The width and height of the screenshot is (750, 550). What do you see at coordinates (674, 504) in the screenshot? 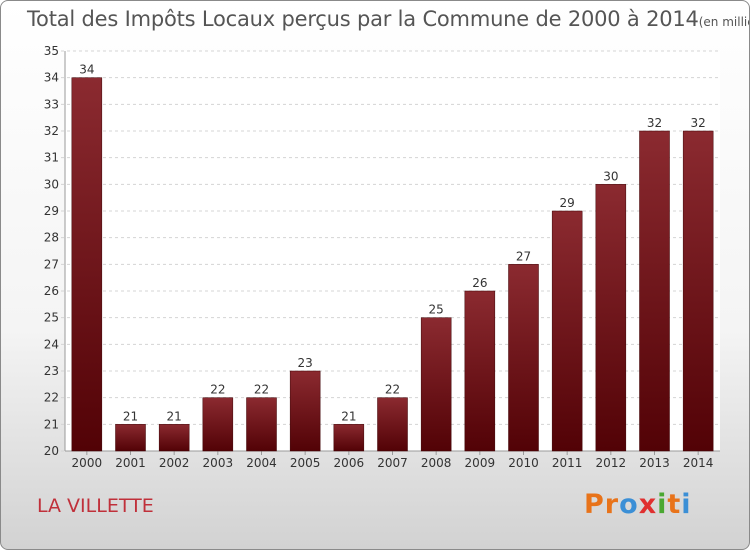
I see `logo-letter: t` at bounding box center [674, 504].